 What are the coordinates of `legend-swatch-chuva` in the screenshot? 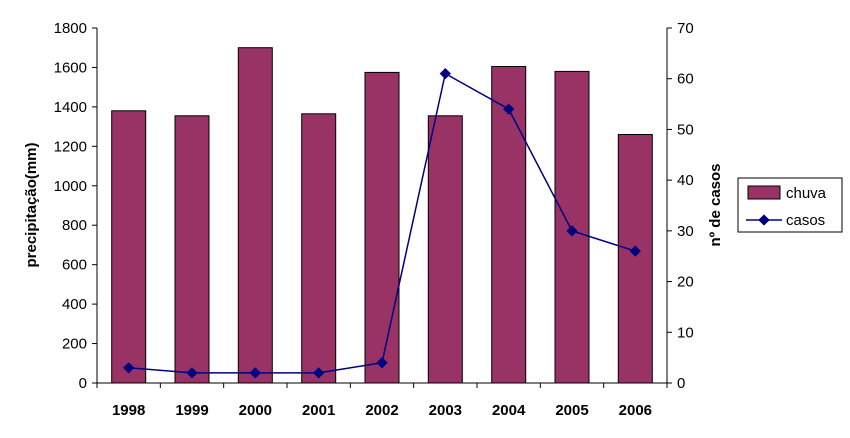 It's located at (764, 192).